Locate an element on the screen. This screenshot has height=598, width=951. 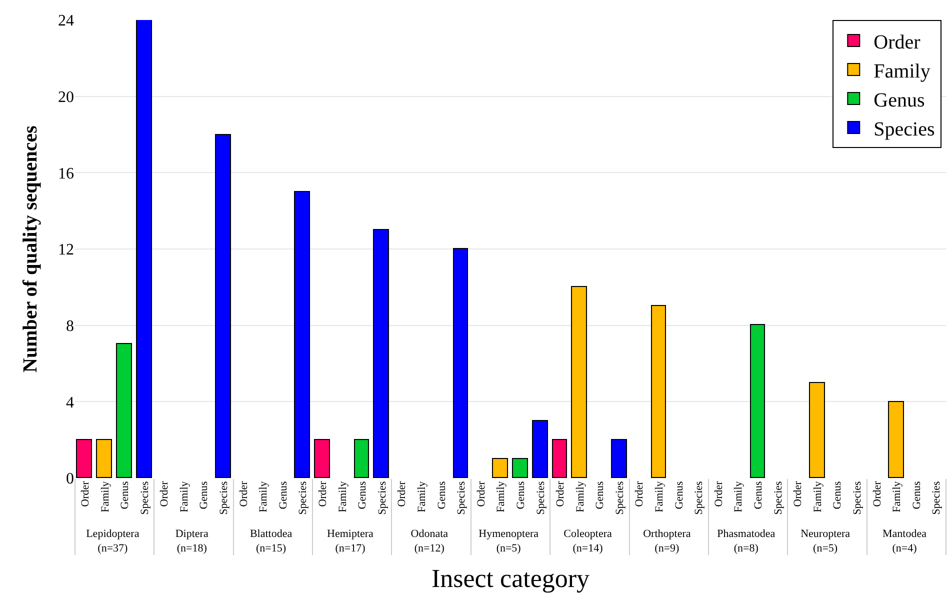
x-tick-label: Neuroptera (n=5) is located at coordinates (825, 541).